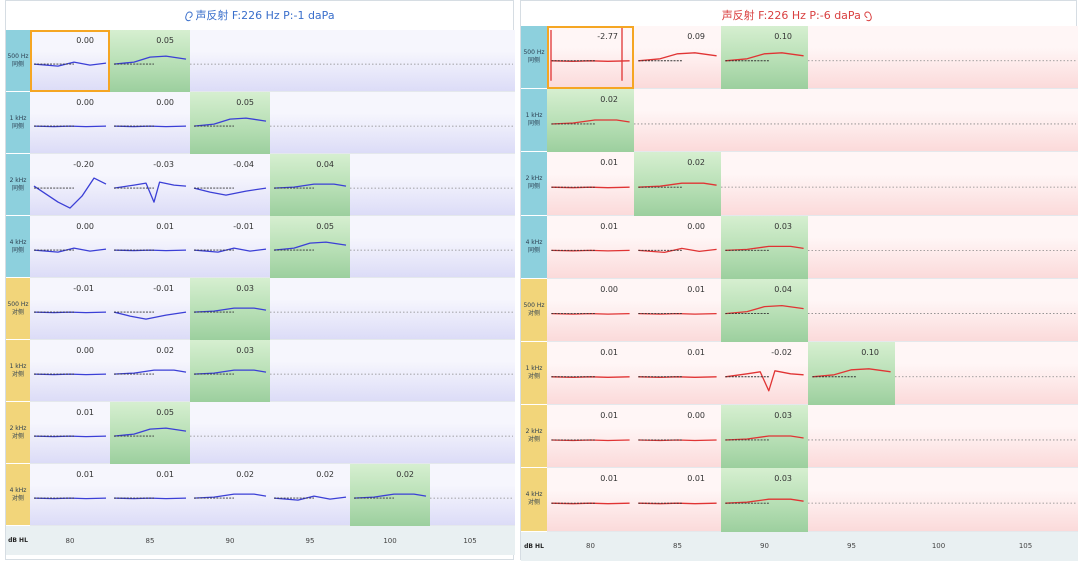 Image resolution: width=1080 pixels, height=566 pixels. I want to click on intensity-level: 95, so click(310, 540).